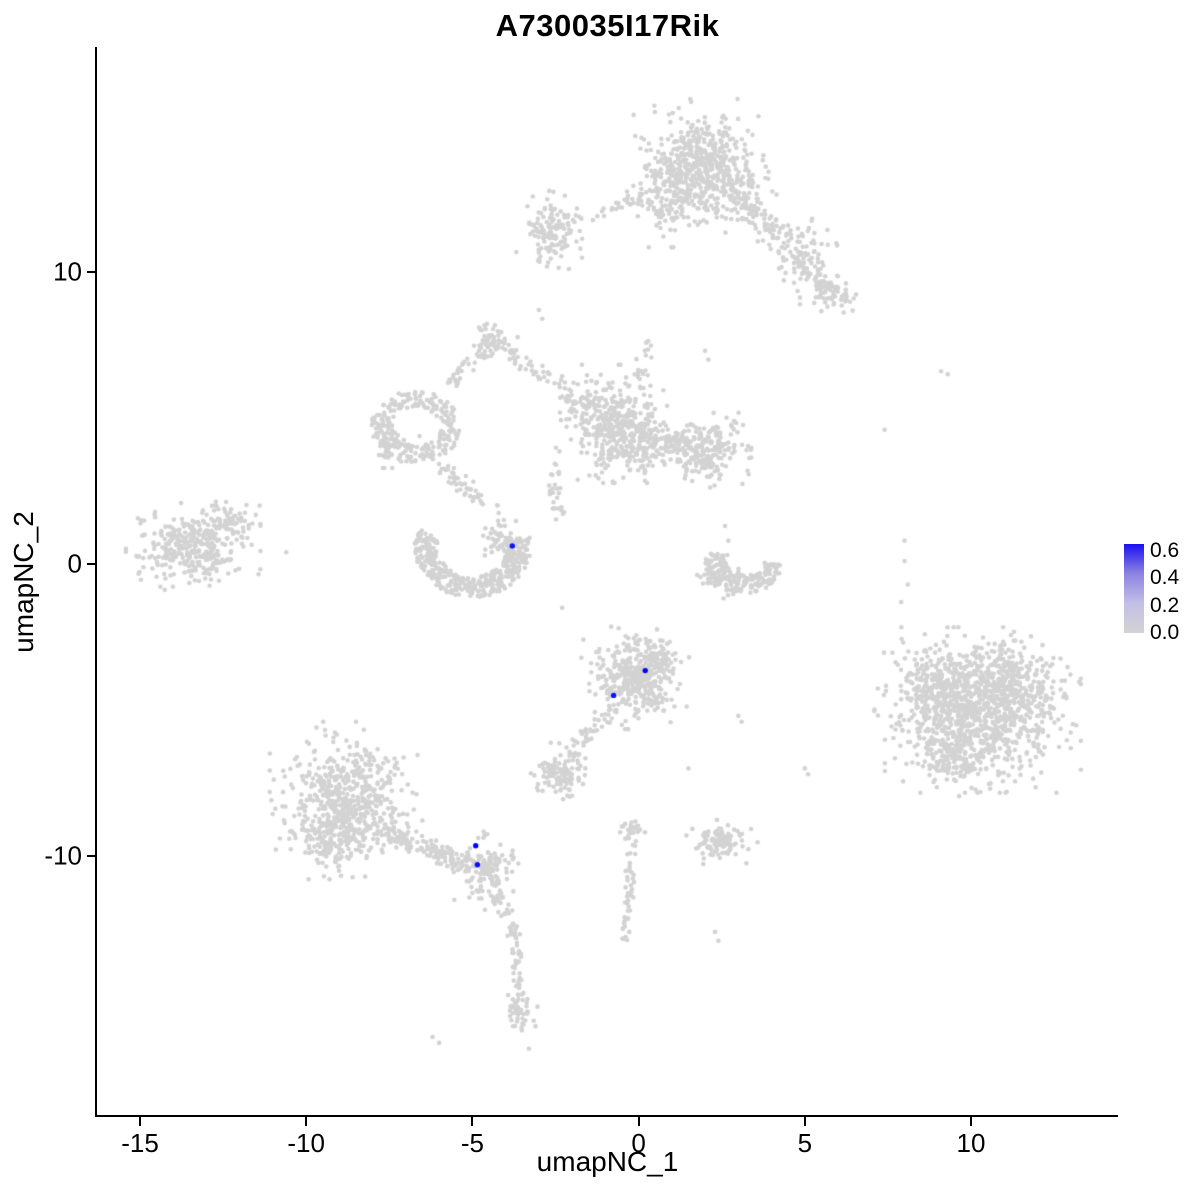 This screenshot has height=1200, width=1200. What do you see at coordinates (1165, 632) in the screenshot?
I see `colorbar-tick-label: 0.0` at bounding box center [1165, 632].